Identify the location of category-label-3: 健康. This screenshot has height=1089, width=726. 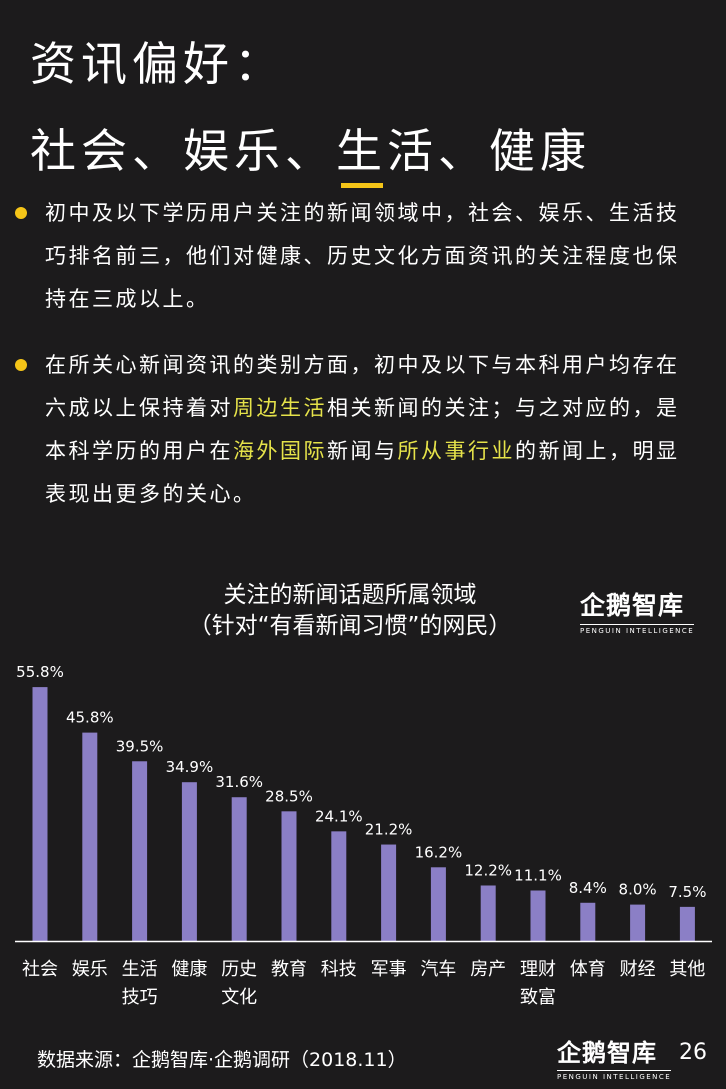
(189, 969).